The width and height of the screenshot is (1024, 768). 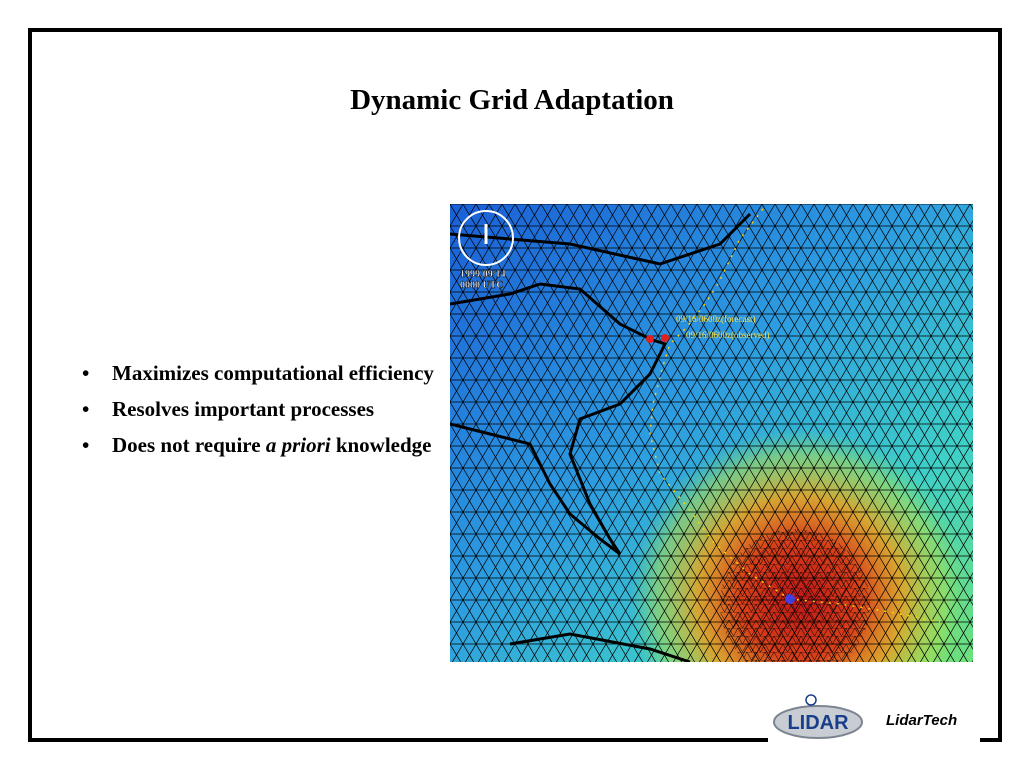 I want to click on bullet-text: knowledge, so click(x=381, y=445).